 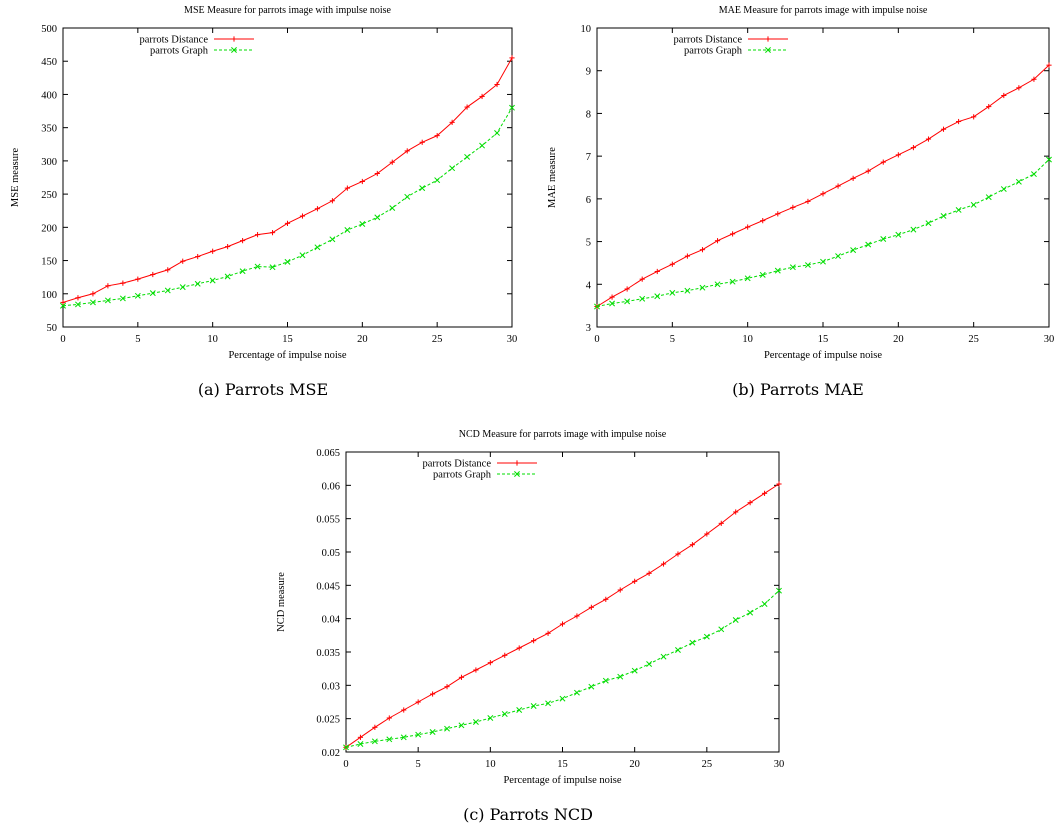 I want to click on y-tick-label: 500, so click(x=49, y=29).